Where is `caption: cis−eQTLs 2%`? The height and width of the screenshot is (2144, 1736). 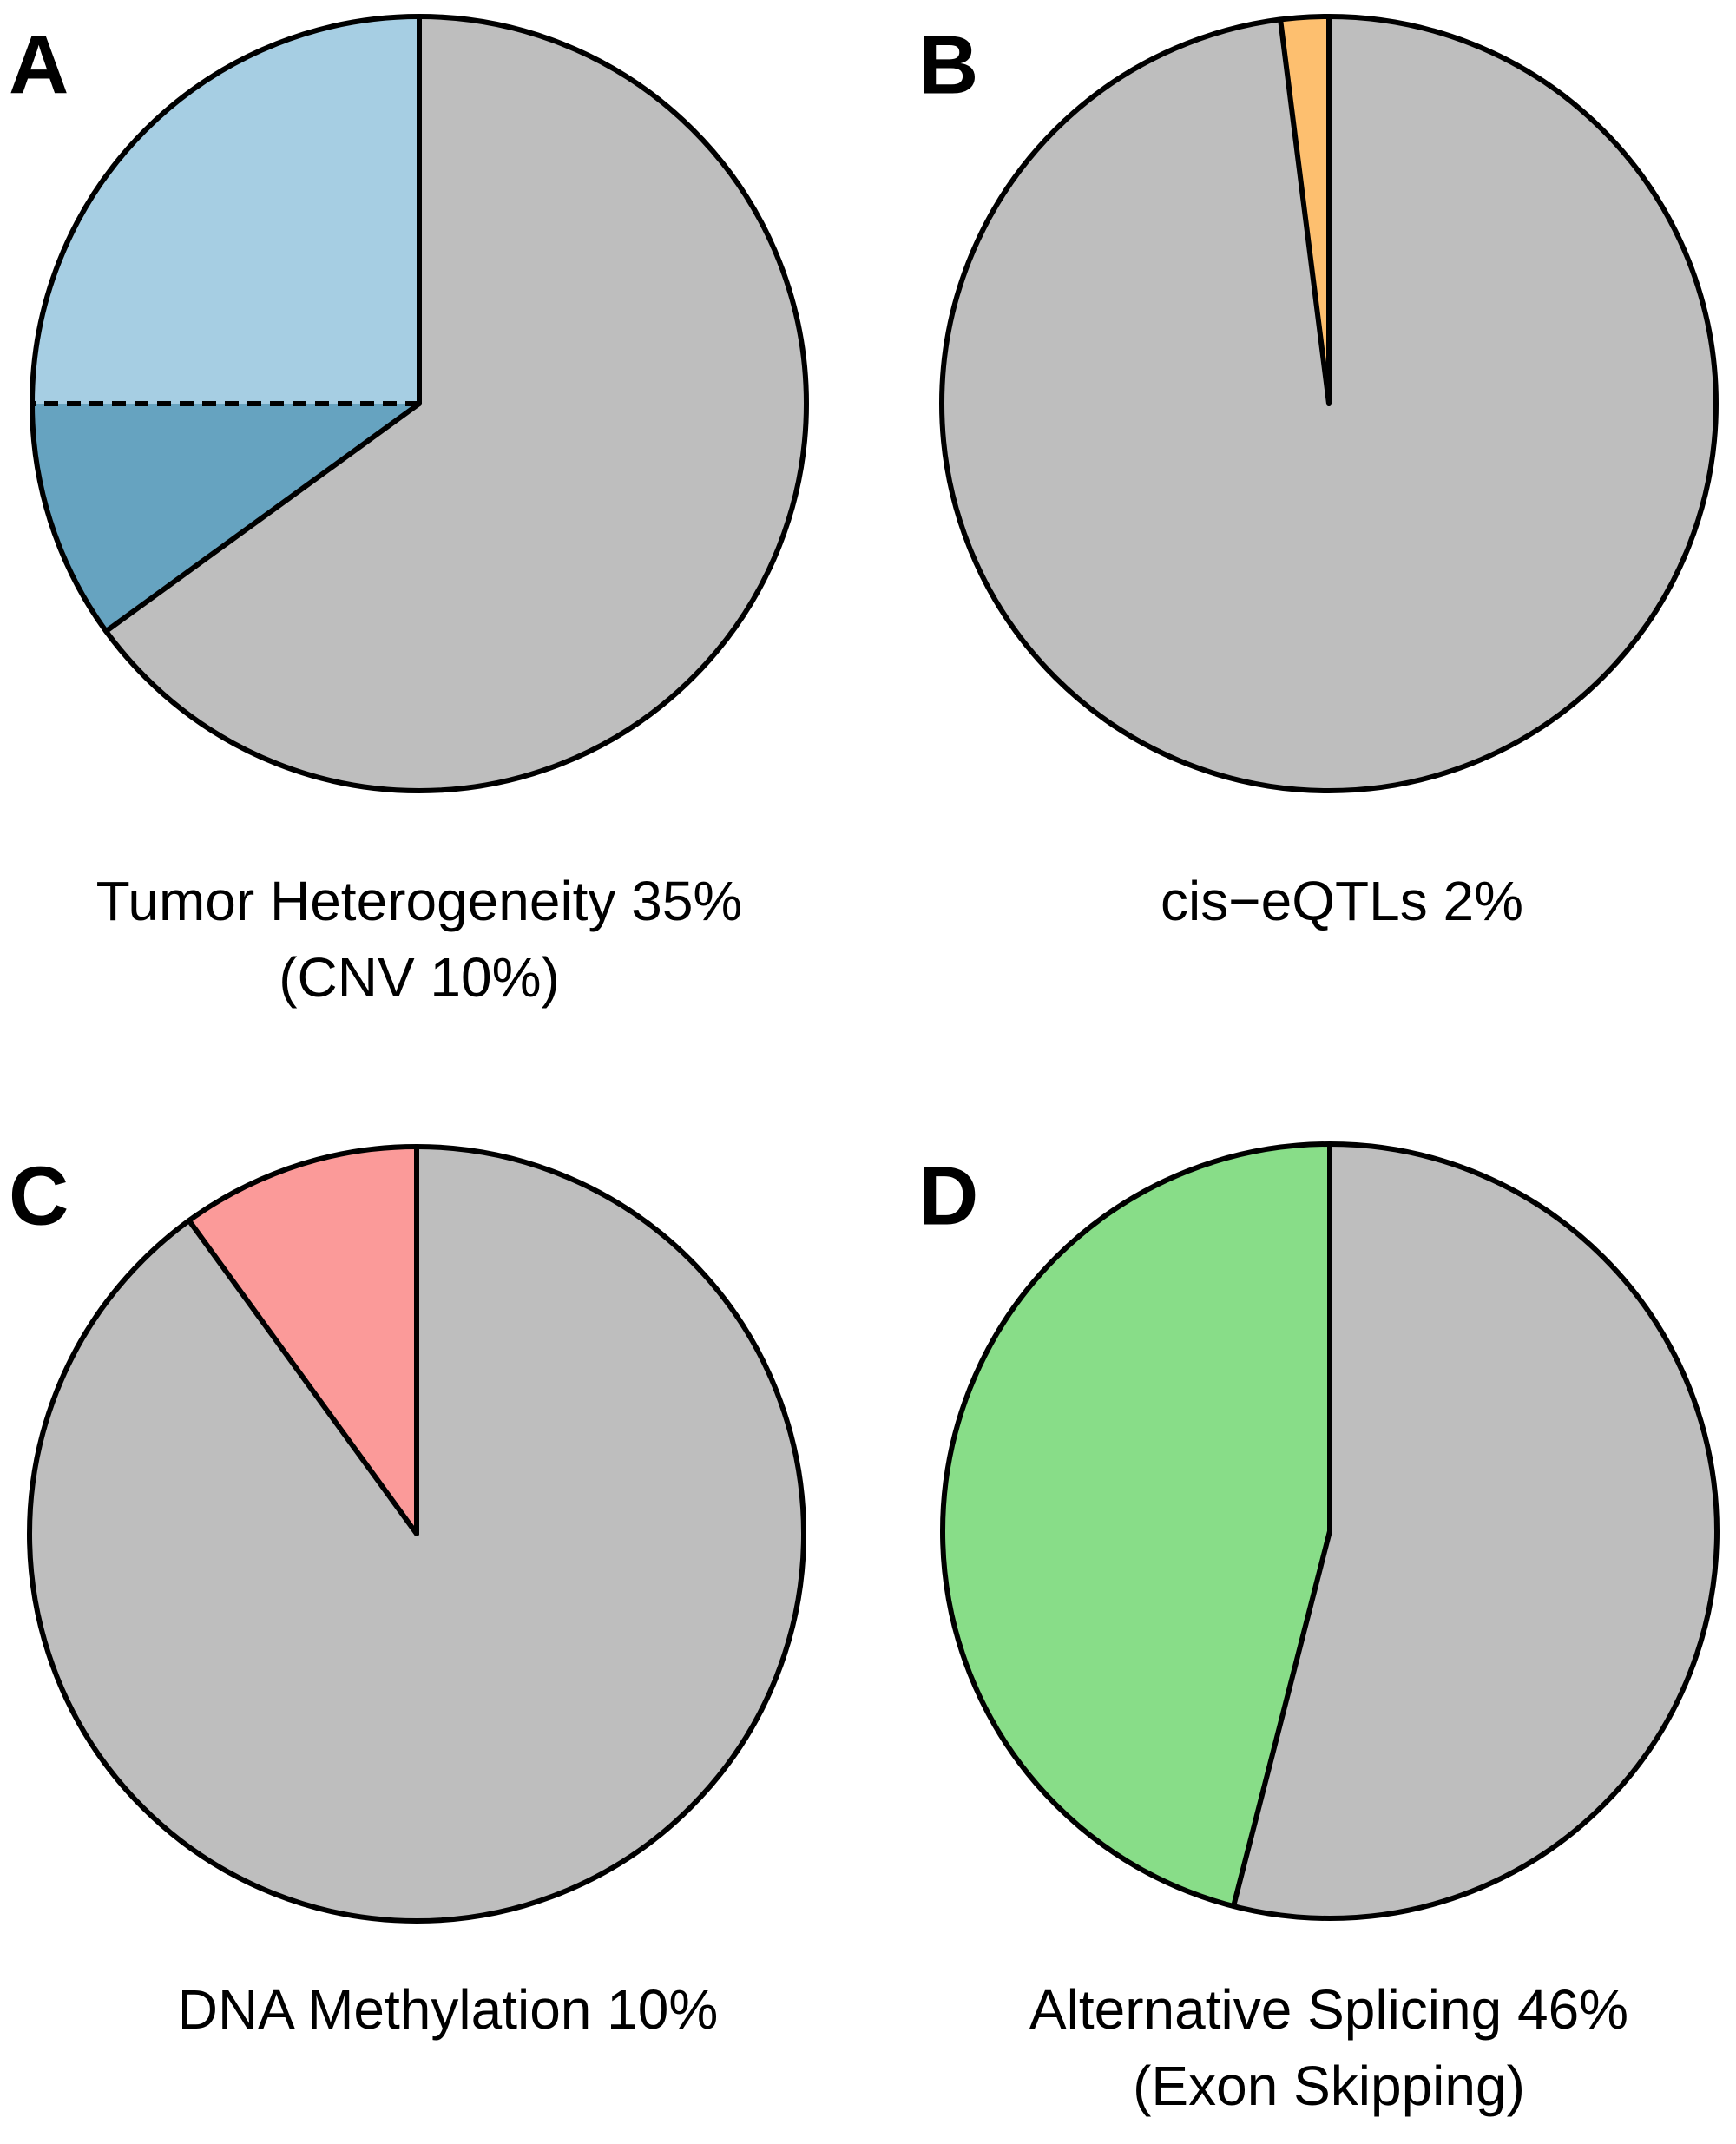
caption: cis−eQTLs 2% is located at coordinates (1342, 901).